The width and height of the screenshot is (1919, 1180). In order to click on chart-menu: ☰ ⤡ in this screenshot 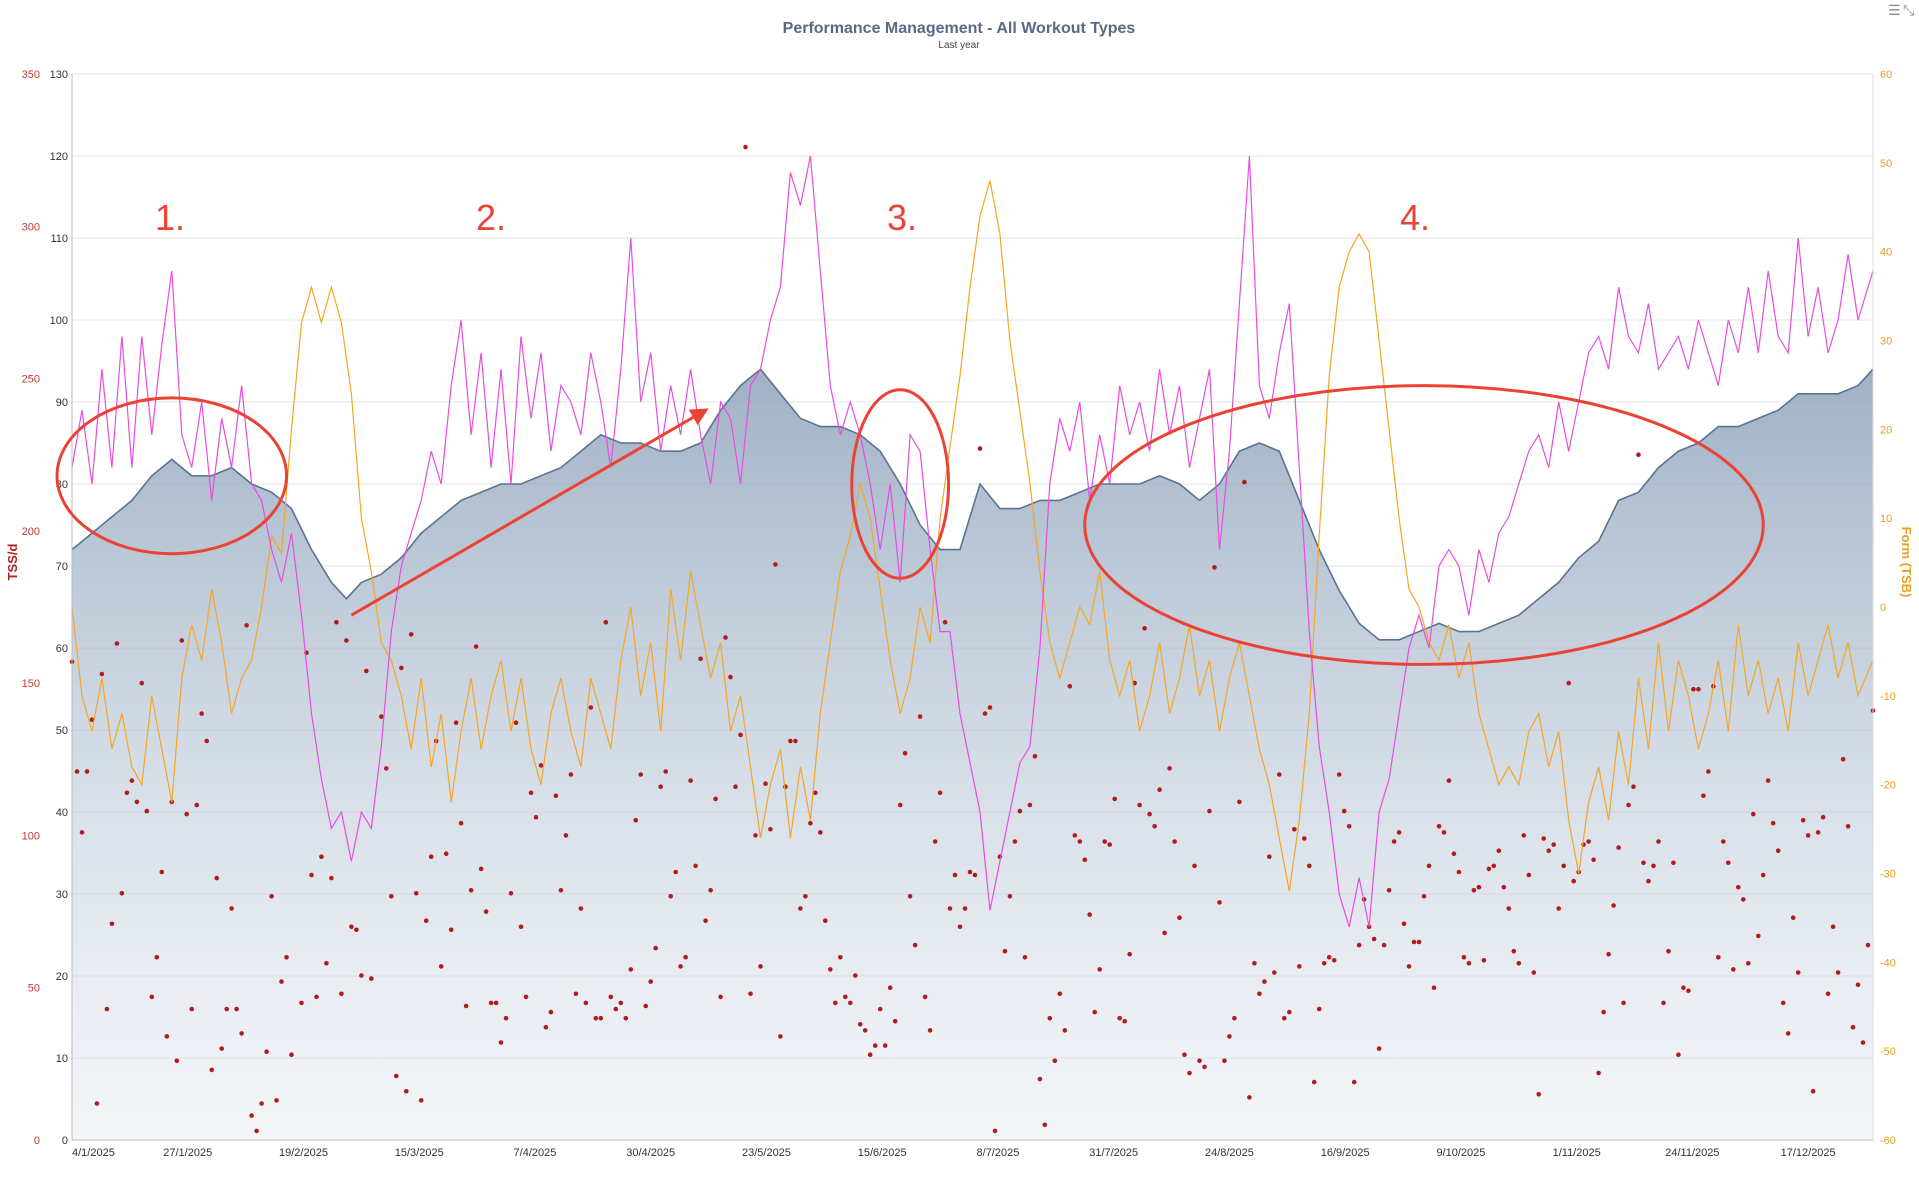, I will do `click(1901, 11)`.